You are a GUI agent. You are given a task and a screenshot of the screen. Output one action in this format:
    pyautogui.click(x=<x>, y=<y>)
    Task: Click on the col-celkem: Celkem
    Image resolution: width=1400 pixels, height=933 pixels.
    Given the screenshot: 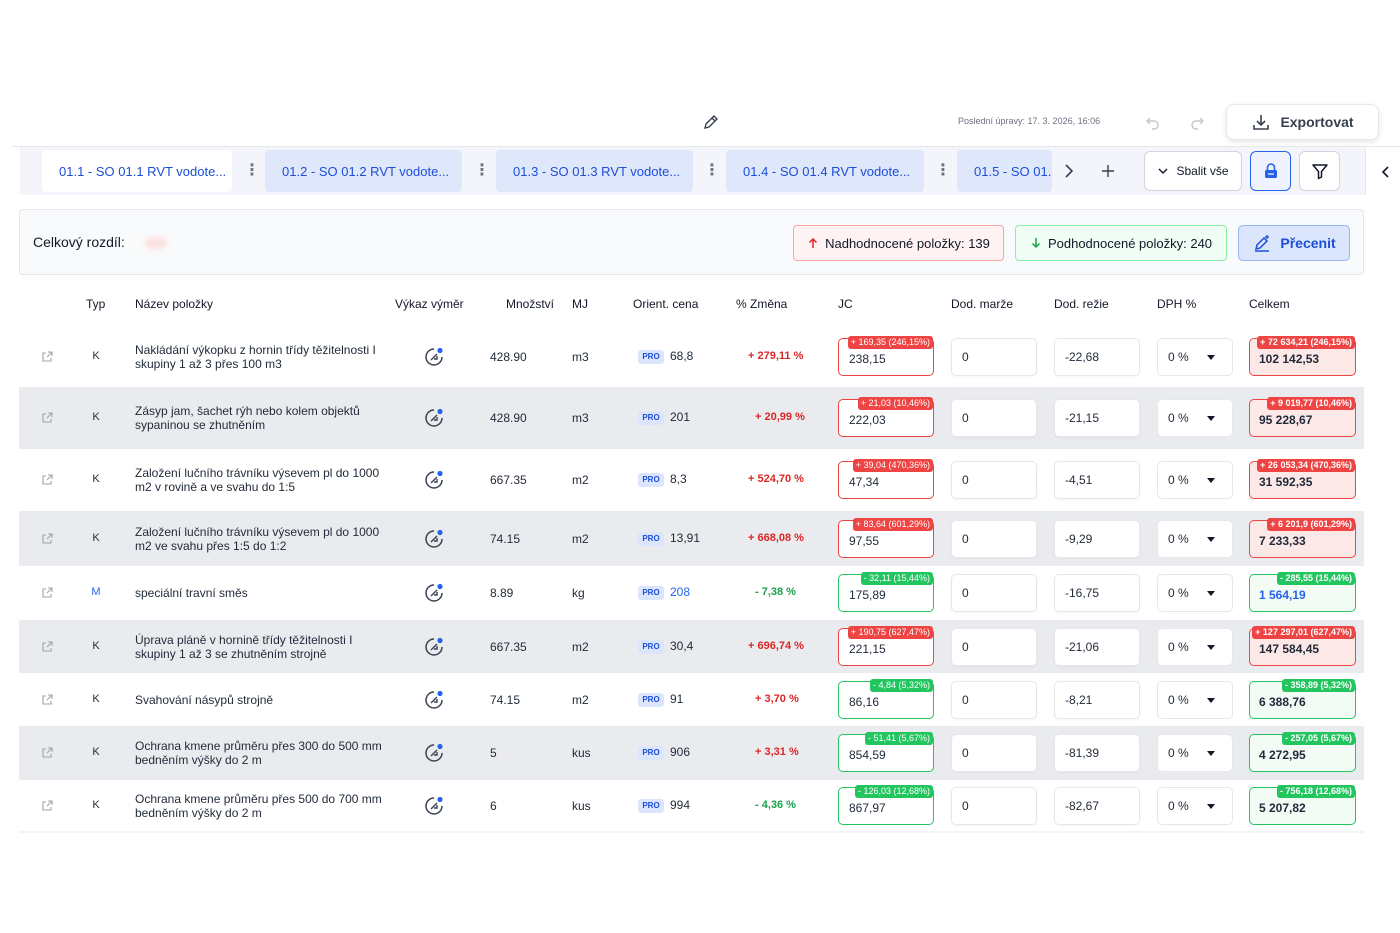 What is the action you would take?
    pyautogui.click(x=1269, y=304)
    